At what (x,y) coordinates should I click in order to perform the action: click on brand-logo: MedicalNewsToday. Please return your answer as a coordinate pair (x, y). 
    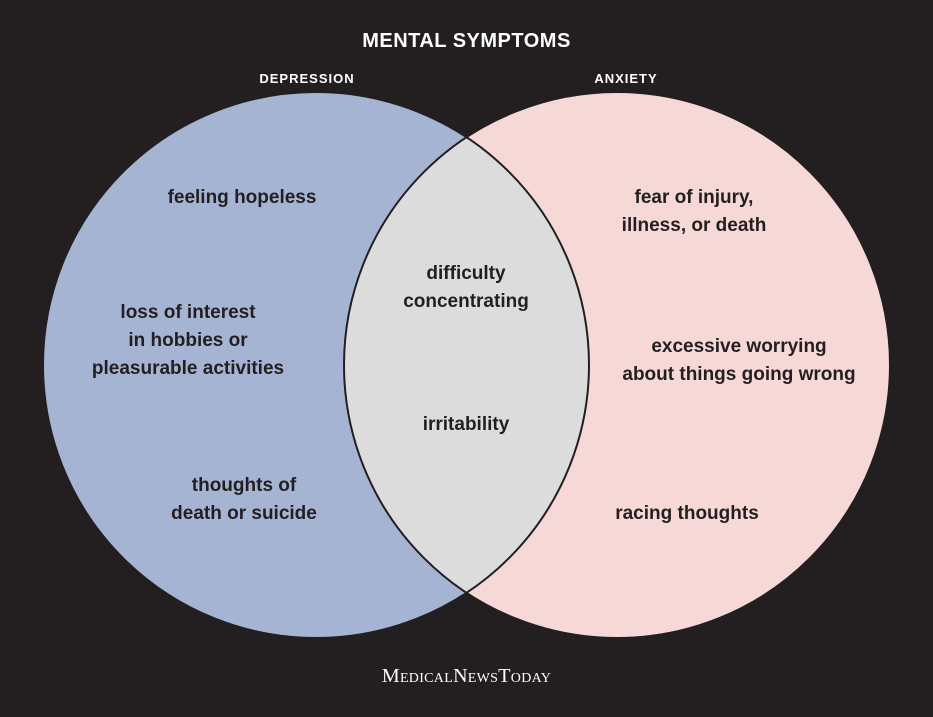
    Looking at the image, I should click on (466, 676).